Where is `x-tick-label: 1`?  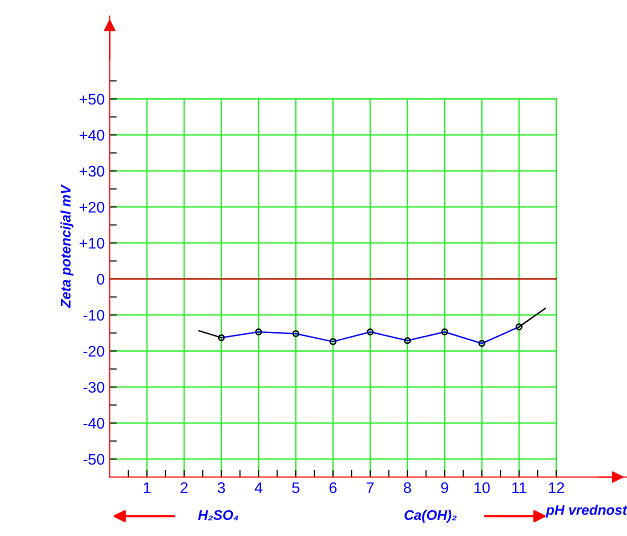
x-tick-label: 1 is located at coordinates (147, 487).